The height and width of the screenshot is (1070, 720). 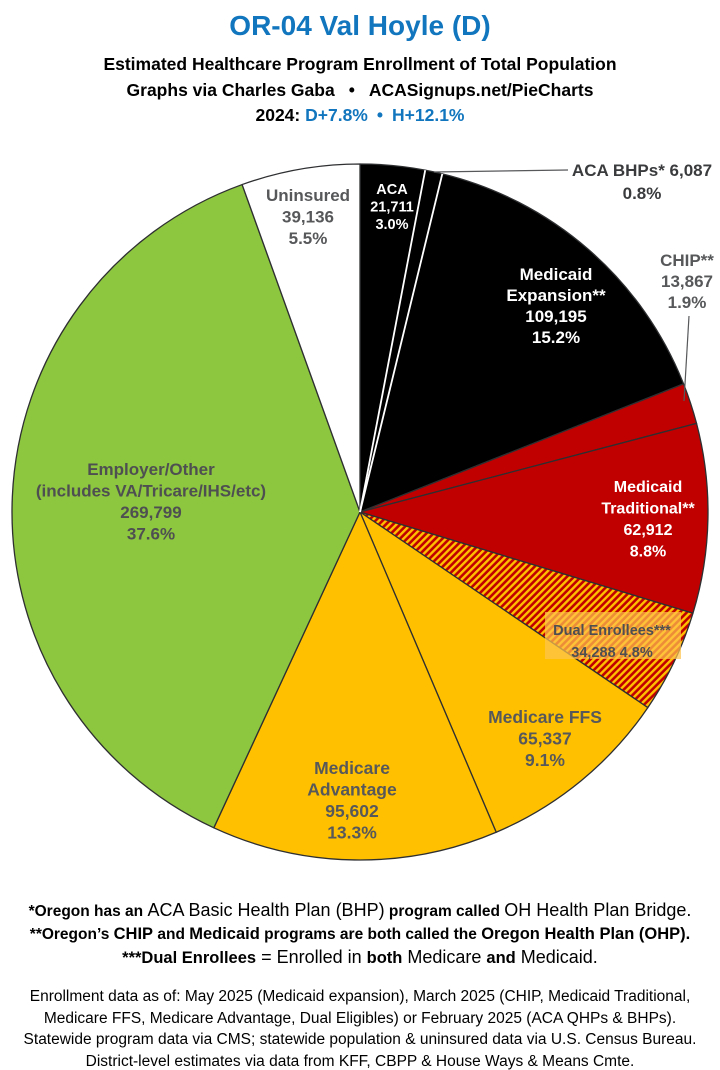 What do you see at coordinates (612, 642) in the screenshot?
I see `slice-label-dual-enrollees: Dual Enrollees*** 34,288 4.8%` at bounding box center [612, 642].